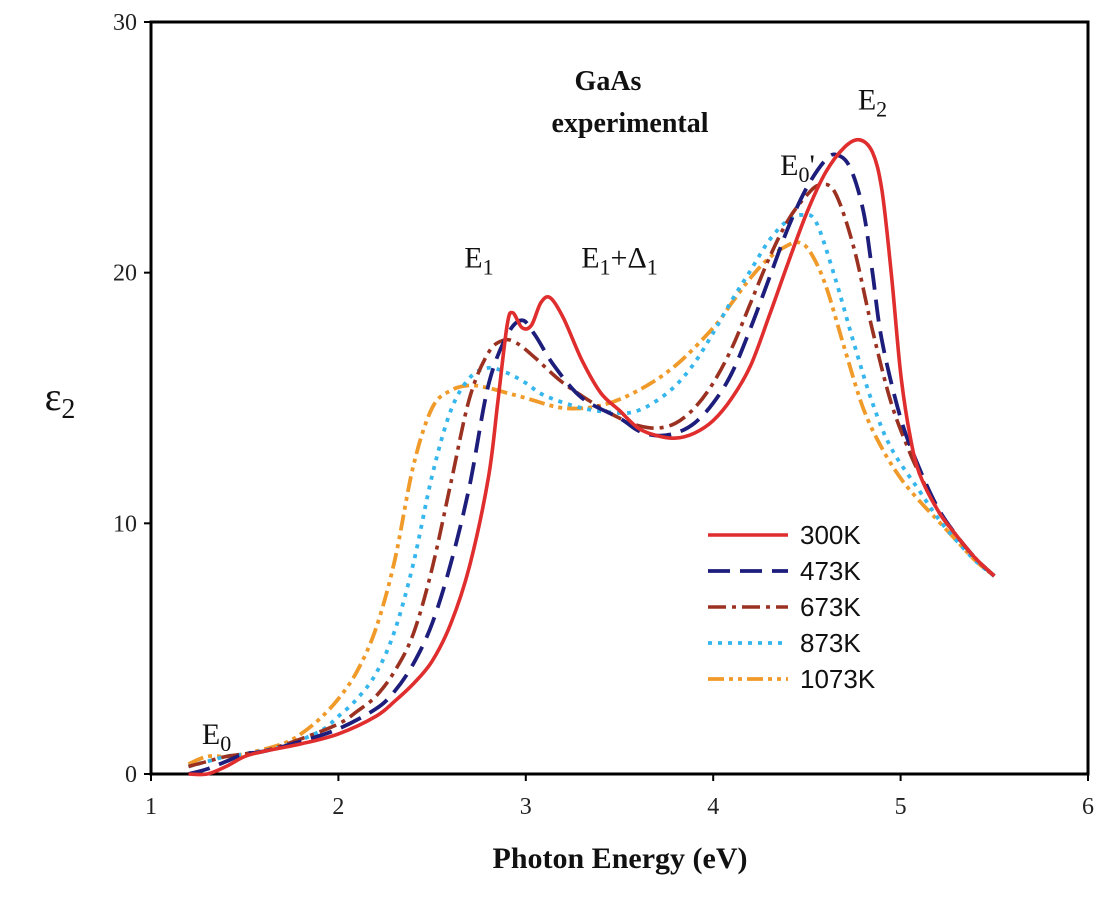  What do you see at coordinates (830, 607) in the screenshot?
I see `legend-label-673K: 673K` at bounding box center [830, 607].